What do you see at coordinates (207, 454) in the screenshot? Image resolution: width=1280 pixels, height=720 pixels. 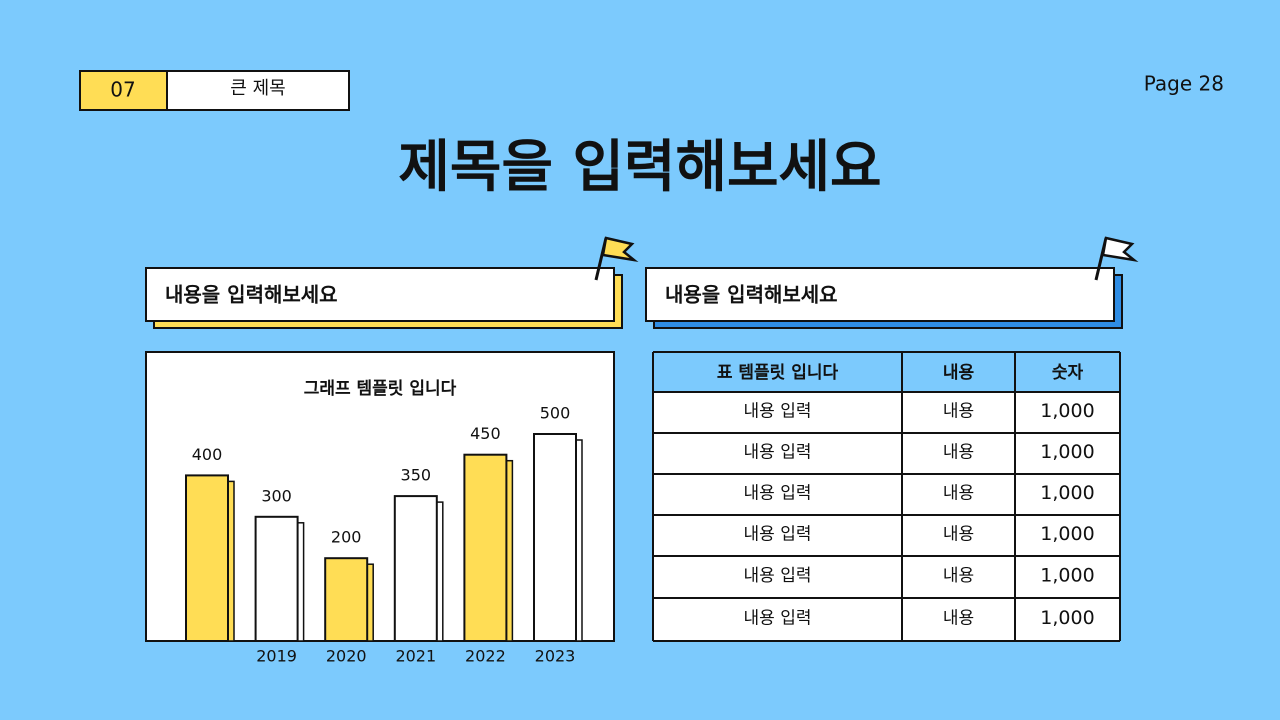 I see `value-label: 400` at bounding box center [207, 454].